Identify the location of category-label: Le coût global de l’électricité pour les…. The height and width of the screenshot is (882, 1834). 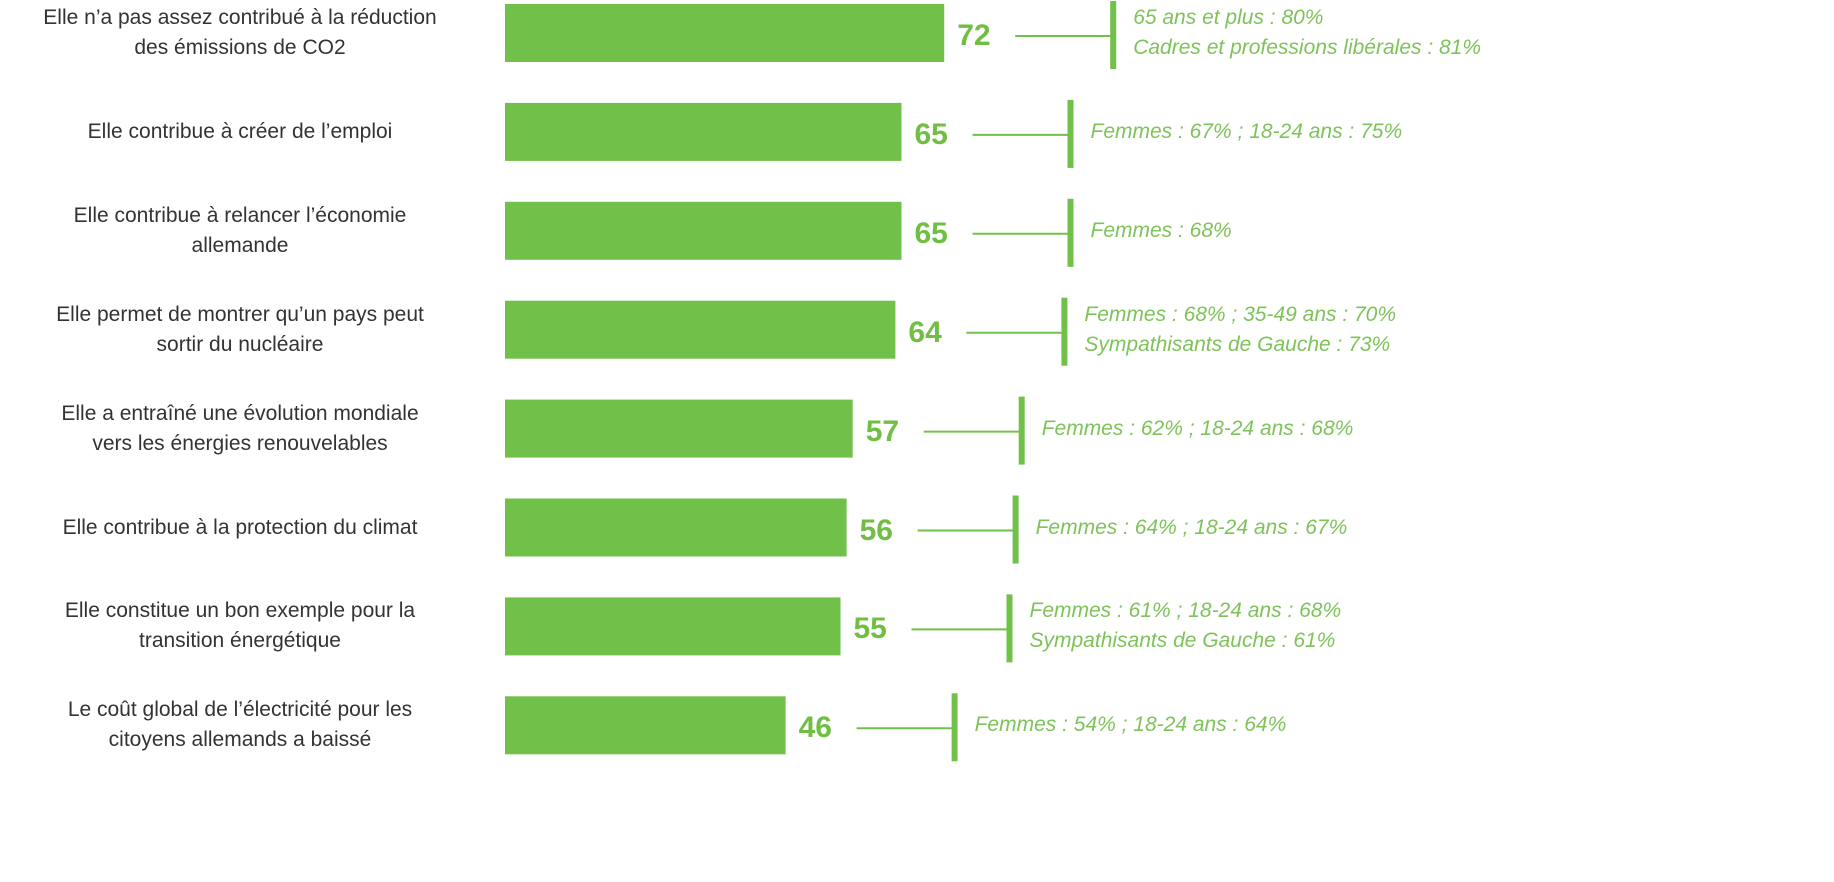
(240, 725).